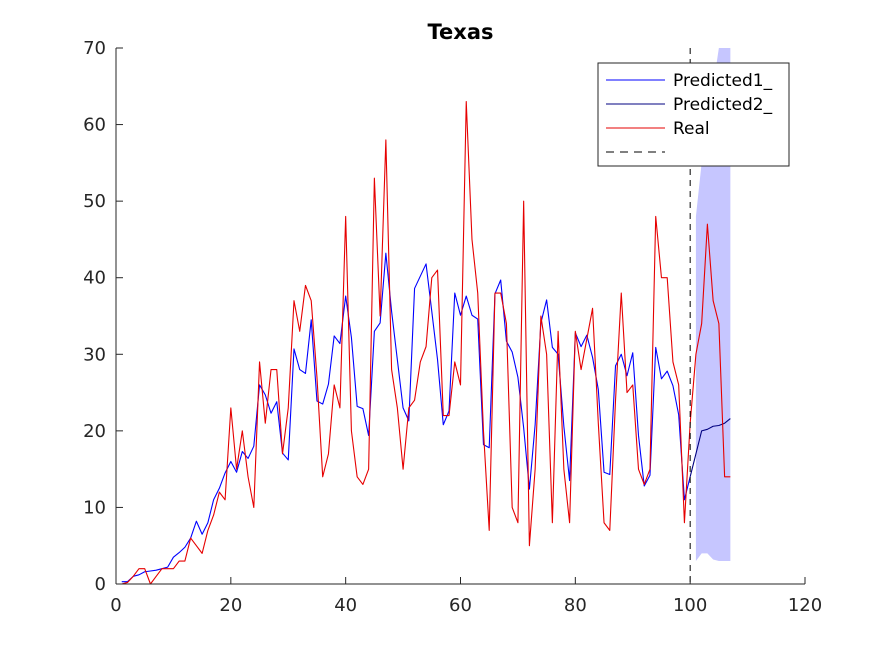  I want to click on x-tick-label: 120, so click(805, 605).